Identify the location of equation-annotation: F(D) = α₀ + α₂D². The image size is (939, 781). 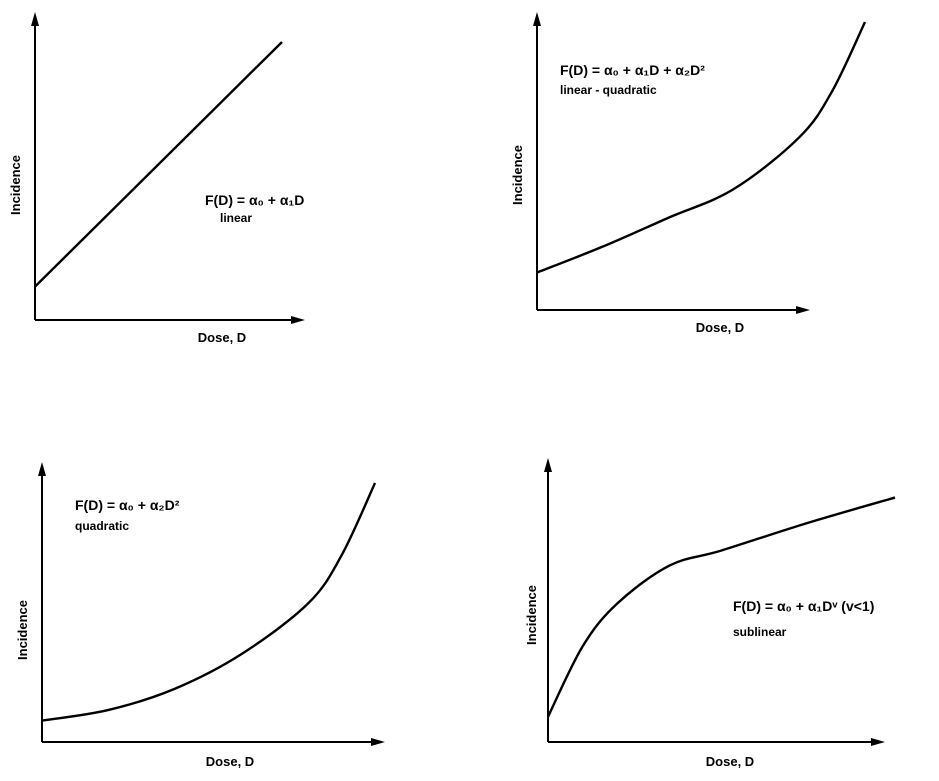
(127, 505).